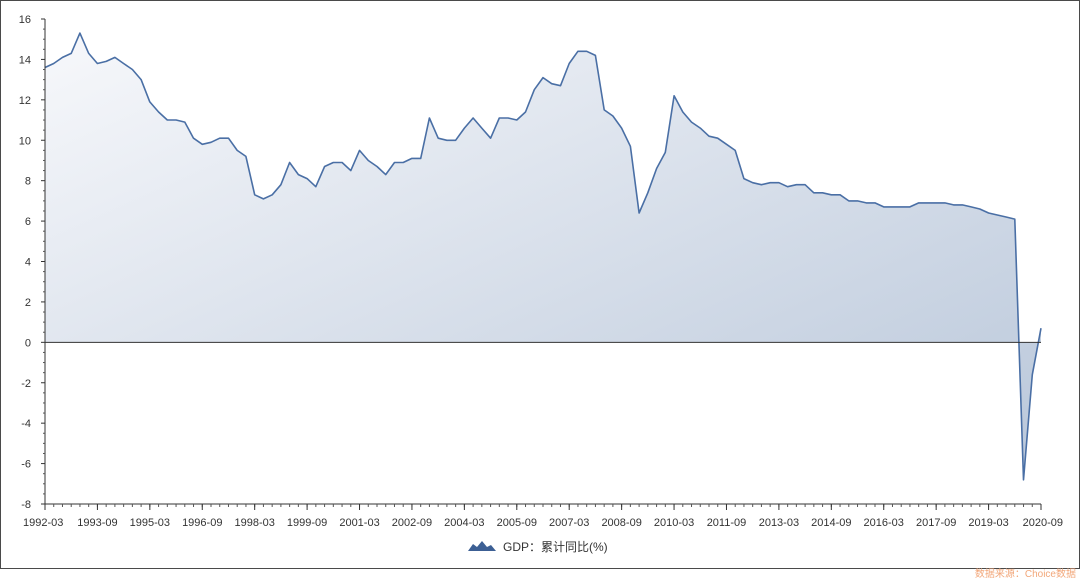 The image size is (1080, 581). What do you see at coordinates (831, 523) in the screenshot?
I see `x-tick-label: 2014-09` at bounding box center [831, 523].